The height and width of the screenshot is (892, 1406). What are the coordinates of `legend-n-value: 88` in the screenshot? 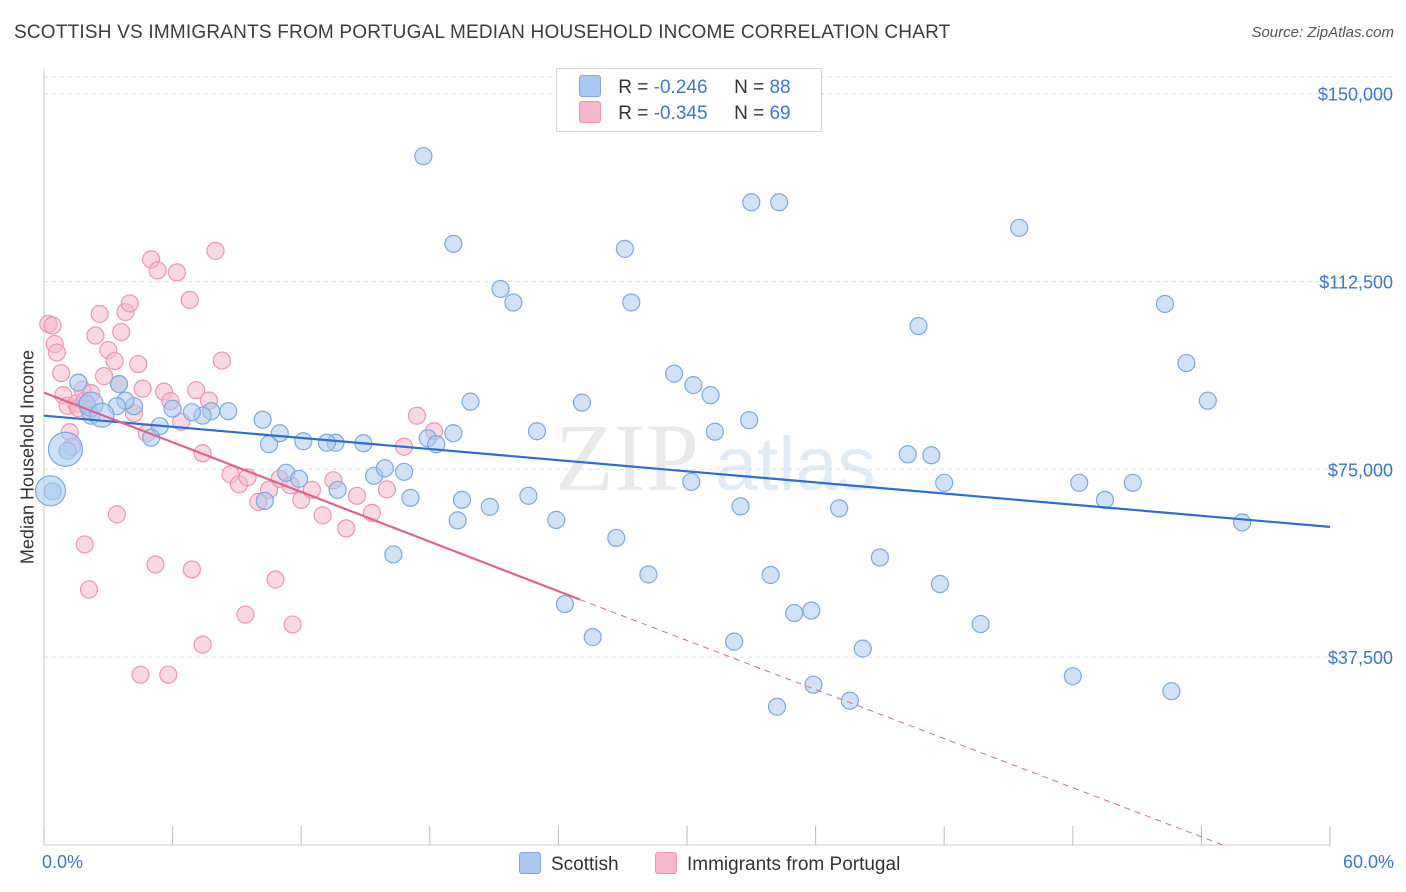 It's located at (780, 87).